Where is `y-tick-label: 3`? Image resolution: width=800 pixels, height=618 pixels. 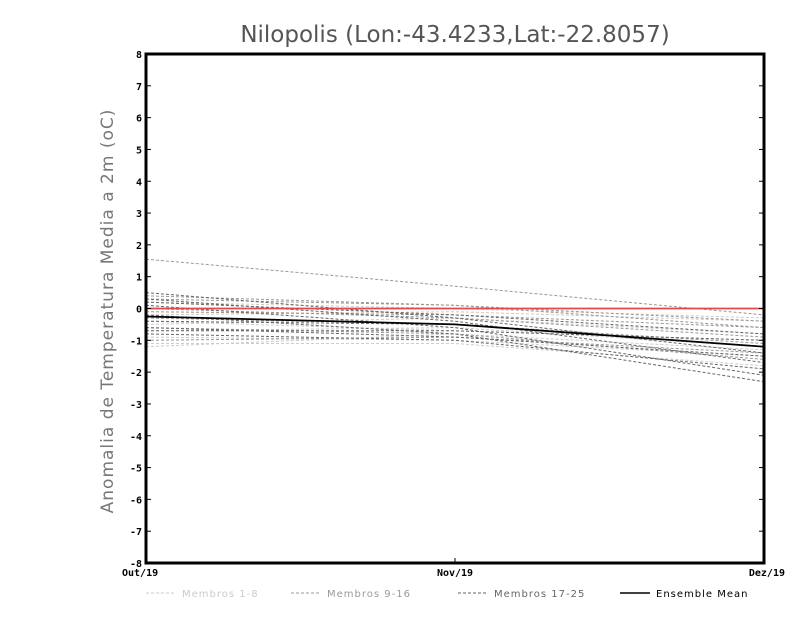
y-tick-label: 3 is located at coordinates (139, 214).